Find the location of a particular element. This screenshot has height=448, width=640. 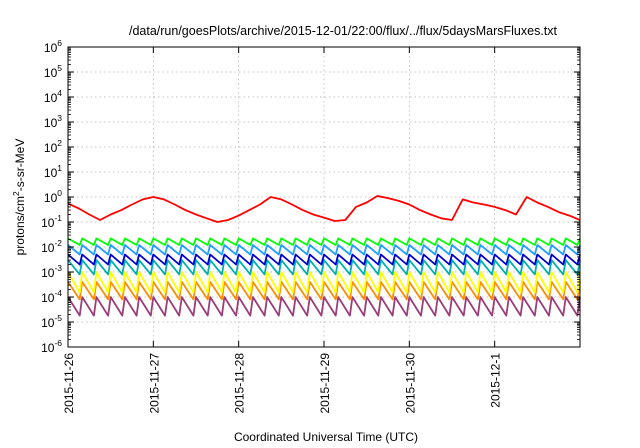

y-tick-label: 10⁻² is located at coordinates (51, 246).